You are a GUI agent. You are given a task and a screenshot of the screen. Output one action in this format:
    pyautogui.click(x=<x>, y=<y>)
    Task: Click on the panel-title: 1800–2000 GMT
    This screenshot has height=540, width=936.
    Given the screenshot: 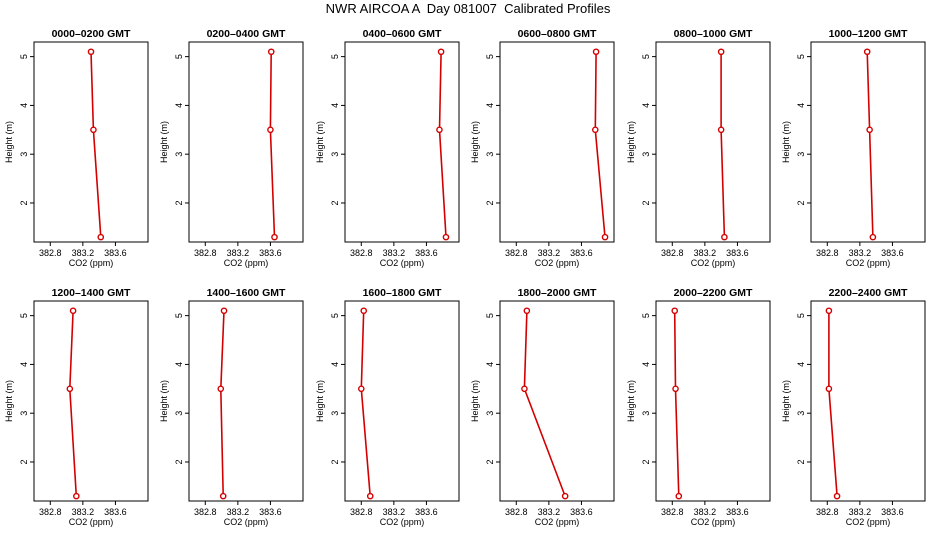 What is the action you would take?
    pyautogui.click(x=557, y=293)
    